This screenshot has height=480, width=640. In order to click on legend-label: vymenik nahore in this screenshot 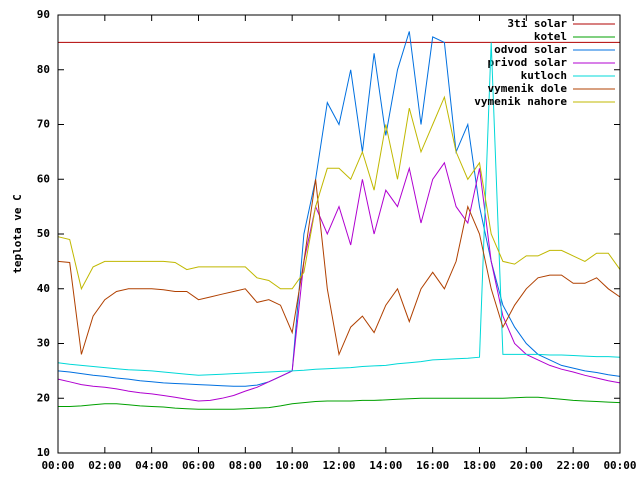, I will do `click(520, 101)`.